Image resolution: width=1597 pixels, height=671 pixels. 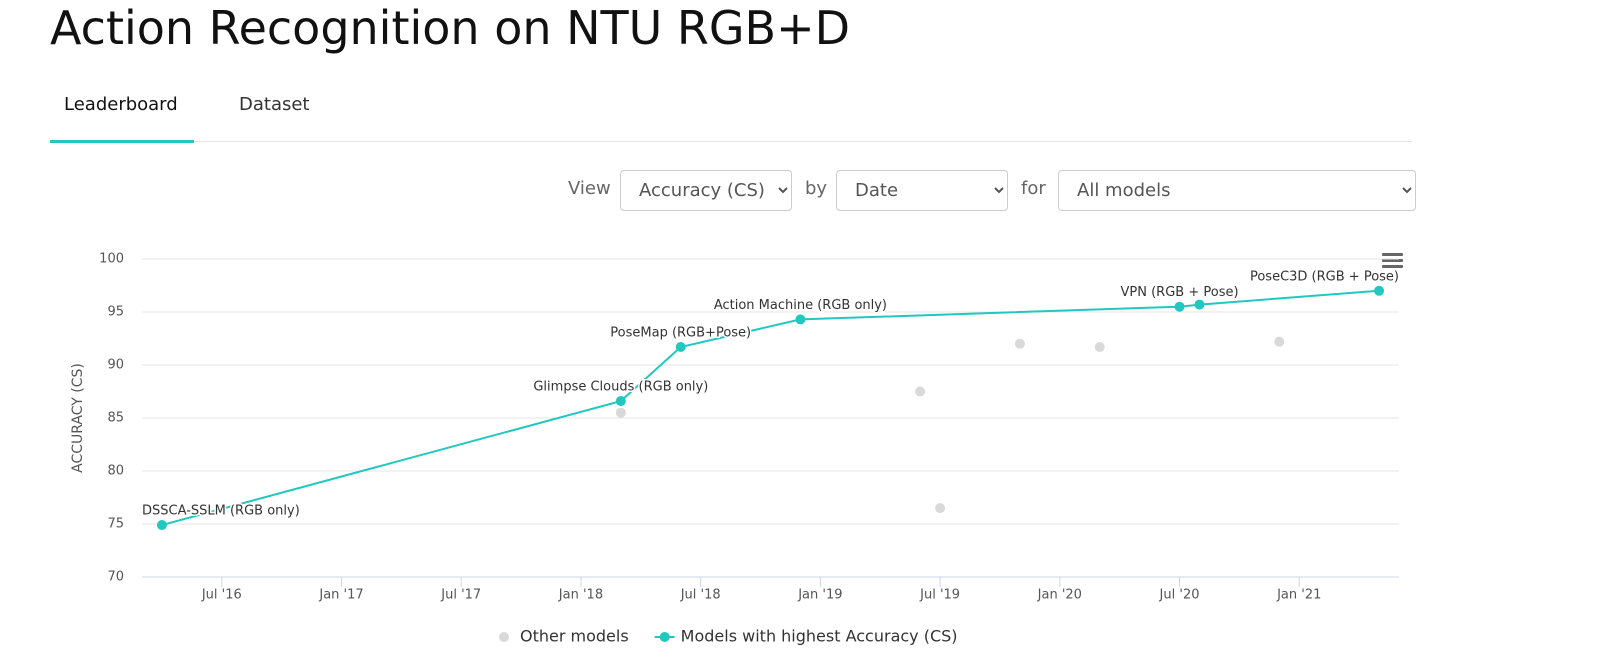 I want to click on legend-label: Models with highest Accuracy (CS), so click(x=819, y=636).